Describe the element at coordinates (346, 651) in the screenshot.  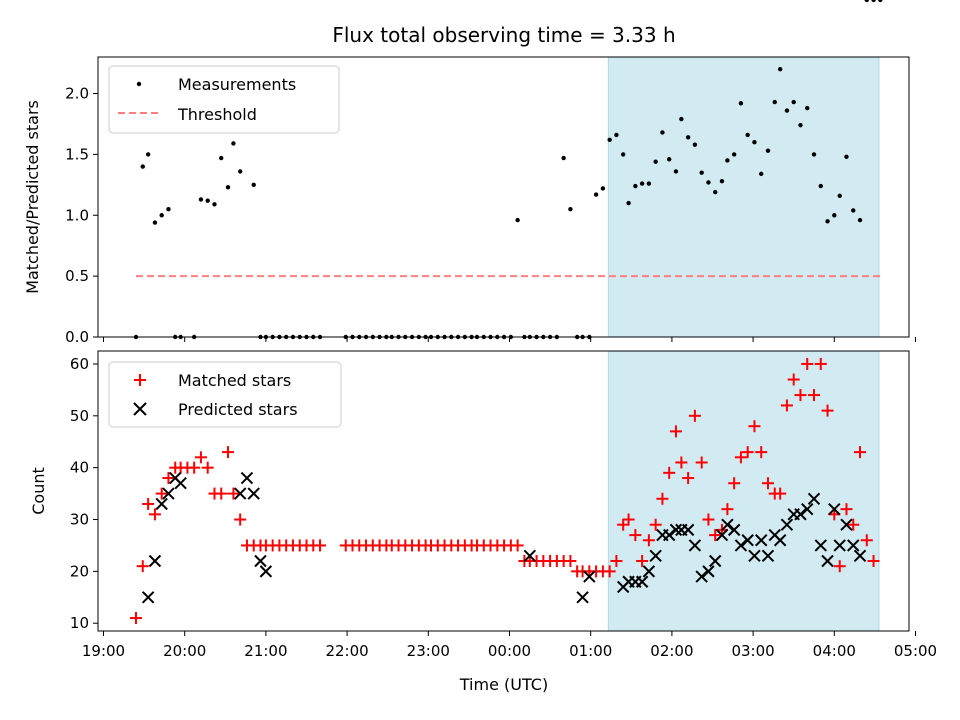
I see `x-tick-label: 22:00` at that location.